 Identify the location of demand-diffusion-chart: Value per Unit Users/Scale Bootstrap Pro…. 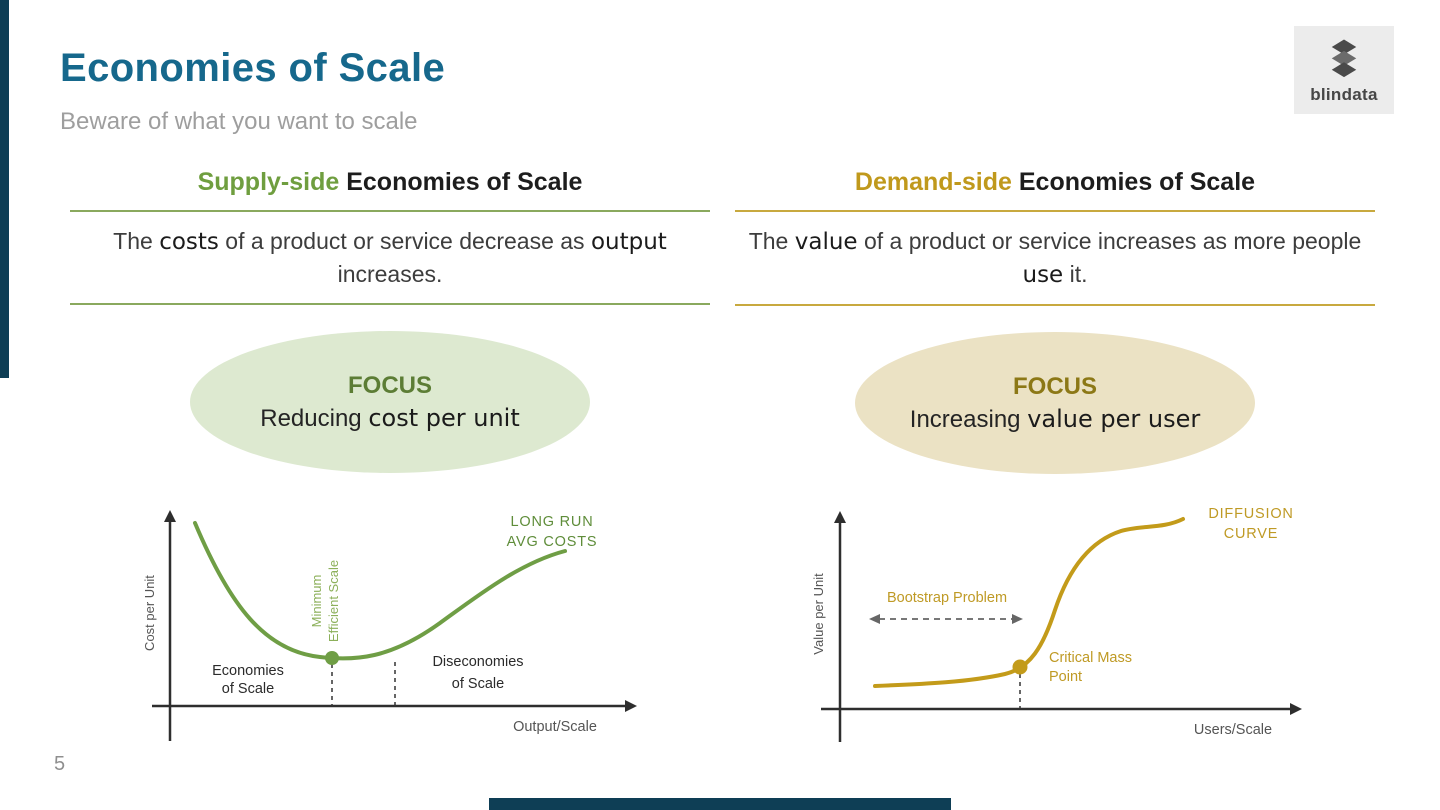
(1056, 624).